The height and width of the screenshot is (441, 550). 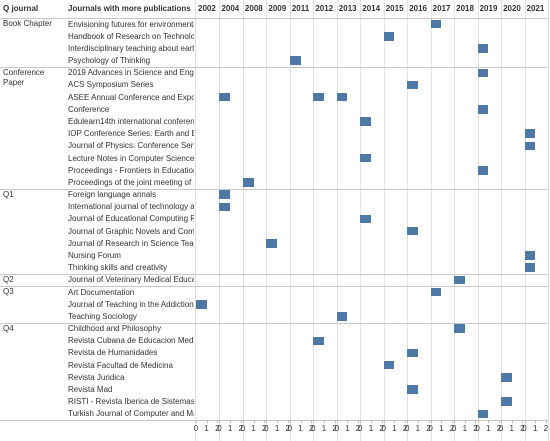 What do you see at coordinates (274, 18) in the screenshot?
I see `header-divider` at bounding box center [274, 18].